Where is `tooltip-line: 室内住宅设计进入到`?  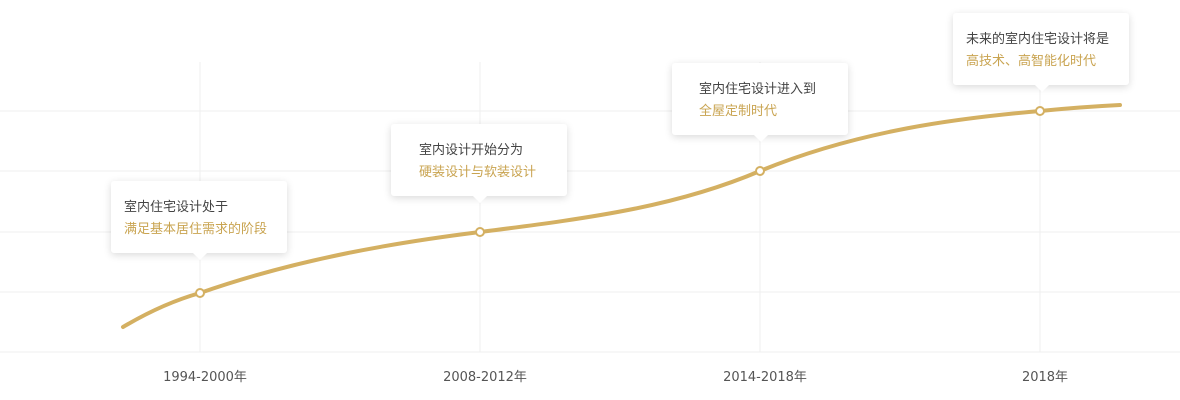
tooltip-line: 室内住宅设计进入到 is located at coordinates (758, 89).